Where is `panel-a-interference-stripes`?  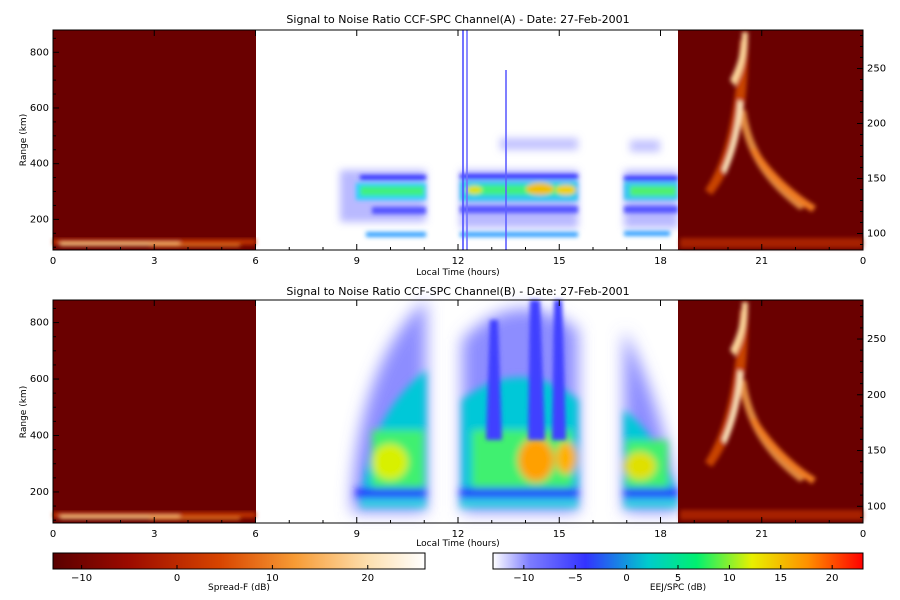 panel-a-interference-stripes is located at coordinates (484, 140).